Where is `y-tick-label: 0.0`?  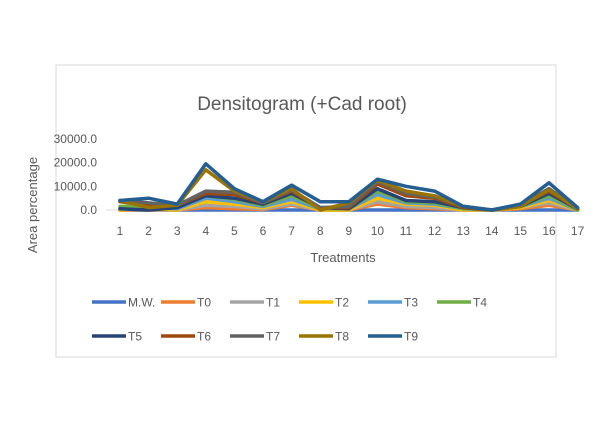 y-tick-label: 0.0 is located at coordinates (88, 210).